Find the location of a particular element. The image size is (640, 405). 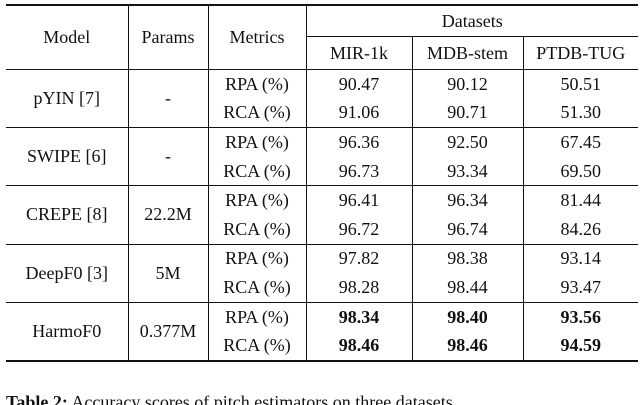

value-cell: 90.47 is located at coordinates (358, 84).